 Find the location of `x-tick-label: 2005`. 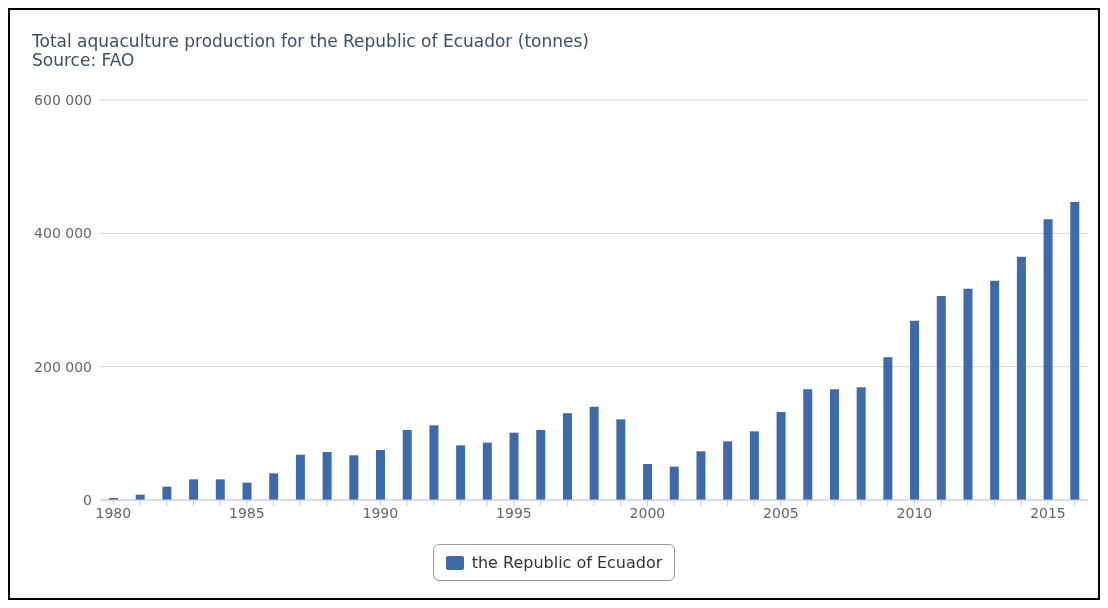

x-tick-label: 2005 is located at coordinates (781, 512).